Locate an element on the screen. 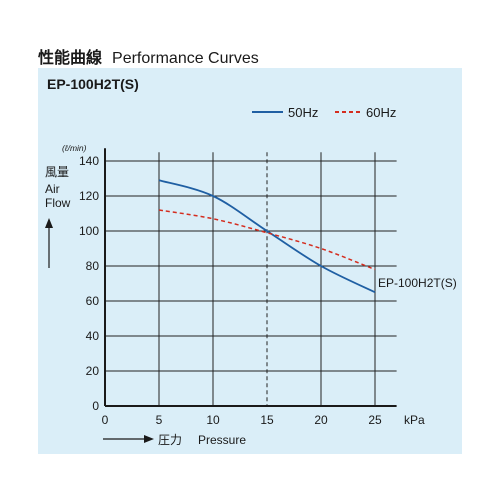  legend-label-50hz: 50Hz is located at coordinates (303, 112).